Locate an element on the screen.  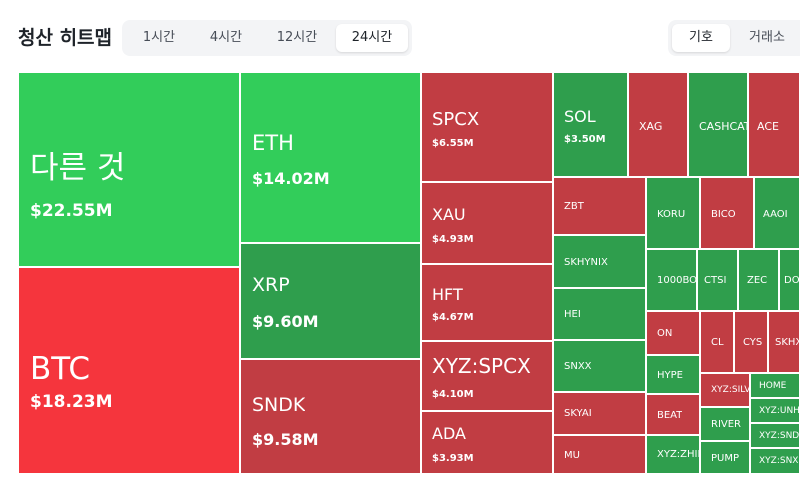
heatmap-cell-symbol: ZBT is located at coordinates (574, 206).